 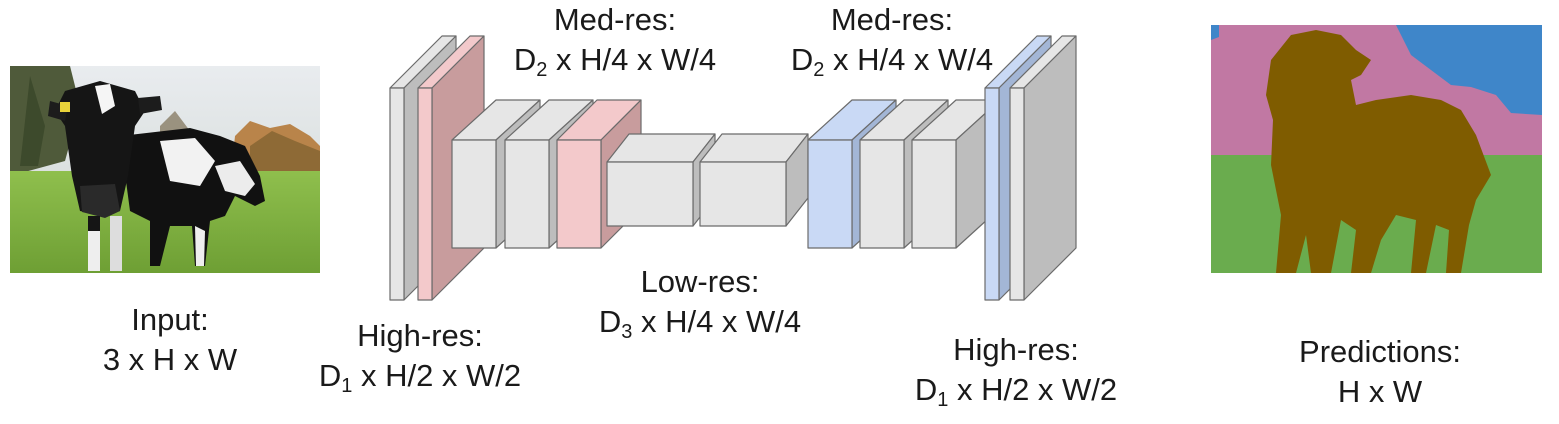 What do you see at coordinates (1380, 372) in the screenshot?
I see `predictions-label: Predictions: H x W` at bounding box center [1380, 372].